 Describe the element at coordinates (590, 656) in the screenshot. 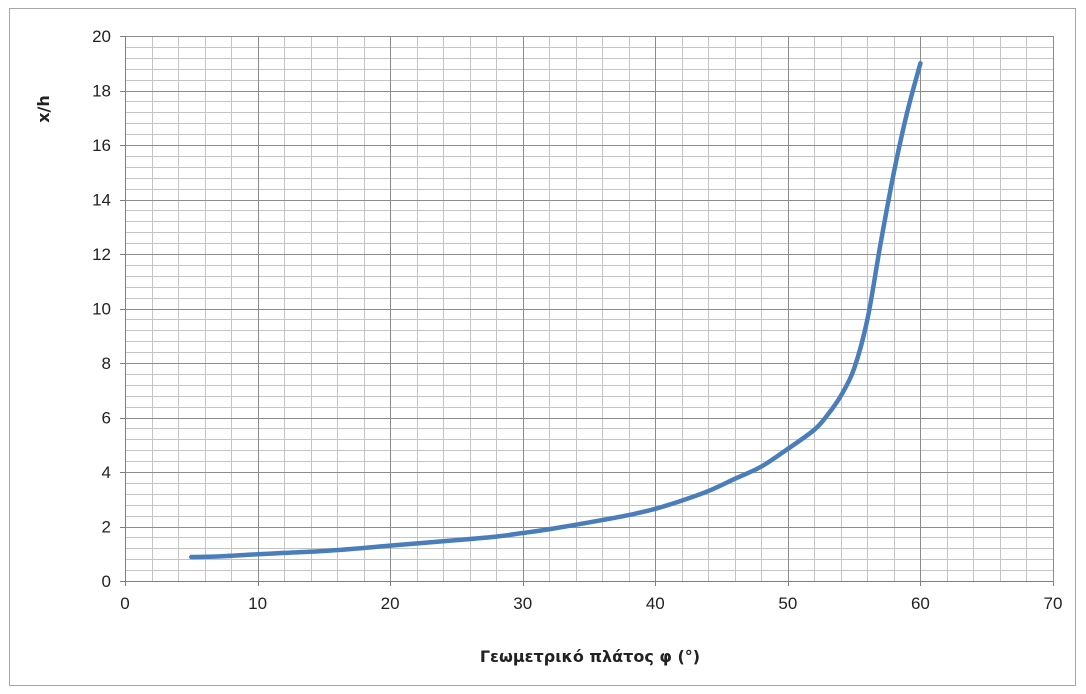

I see `x-axis-title: Γεωμετρικό πλάτος φ (°)` at that location.